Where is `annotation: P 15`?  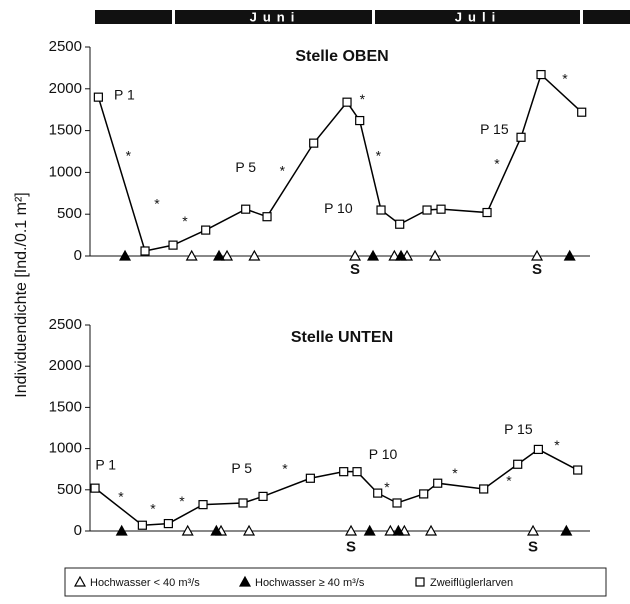
annotation: P 15 is located at coordinates (518, 429).